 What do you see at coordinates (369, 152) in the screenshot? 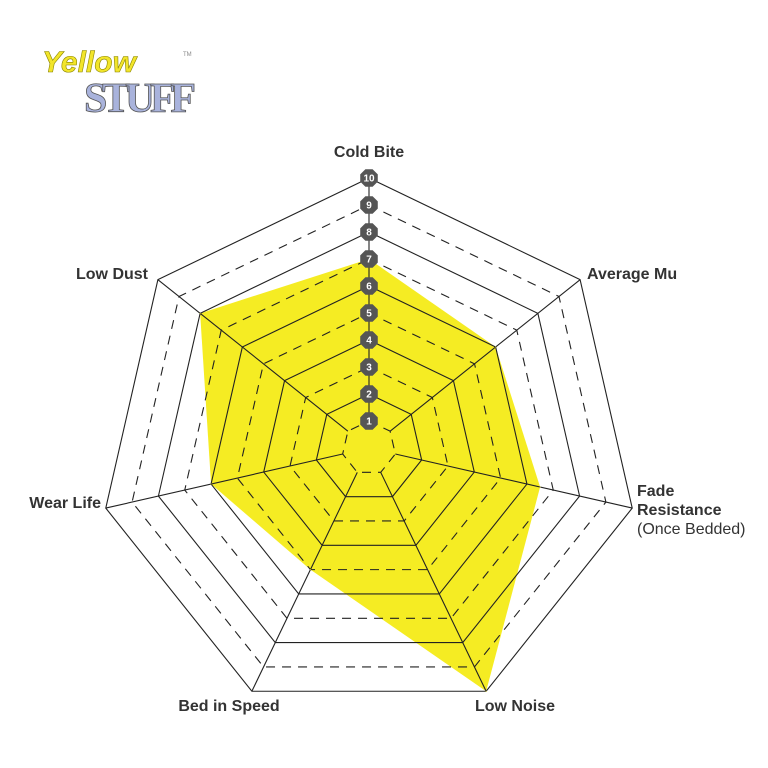
I see `axis-label-cold-bite: Cold Bite` at bounding box center [369, 152].